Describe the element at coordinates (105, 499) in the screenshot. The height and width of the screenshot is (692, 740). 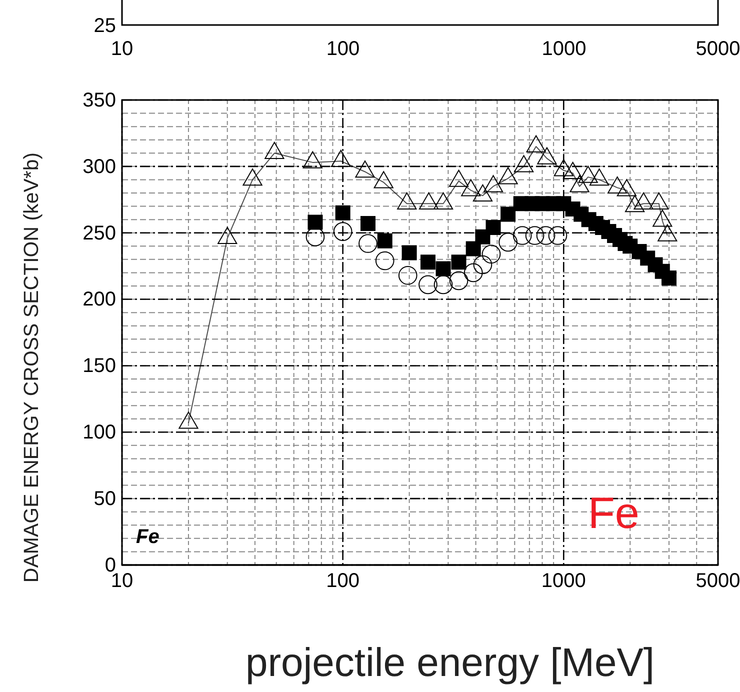
I see `y-tick-label: 50` at that location.